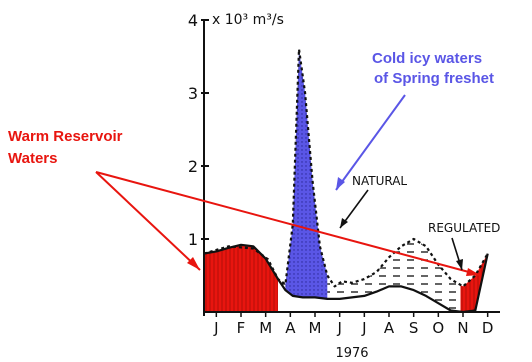  What do you see at coordinates (241, 328) in the screenshot?
I see `x-tick-label: F` at bounding box center [241, 328].